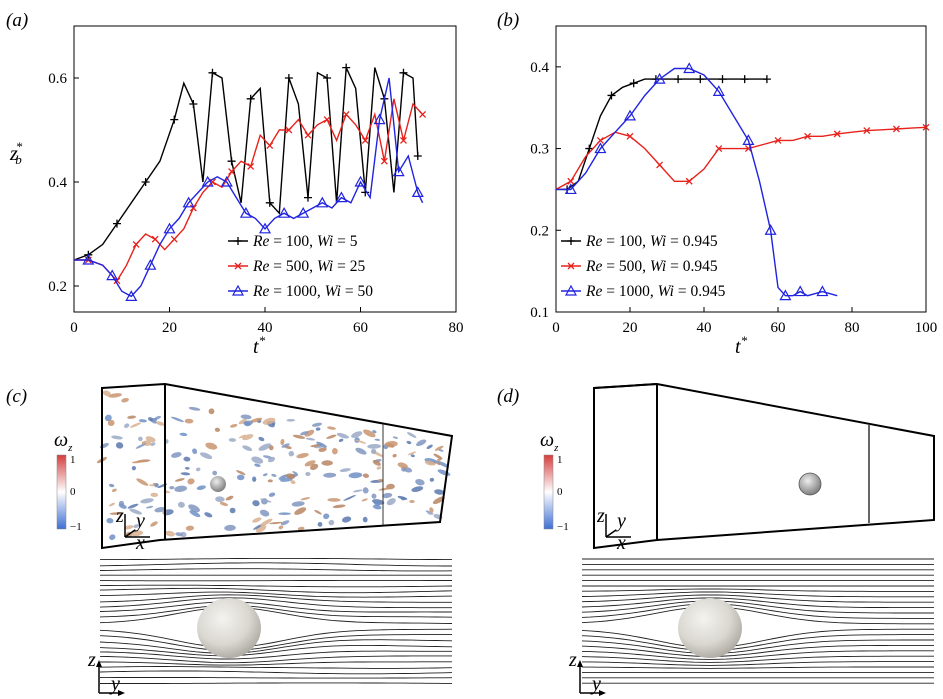 The height and width of the screenshot is (699, 943). I want to click on chart-a-xtick-label: 80, so click(456, 328).